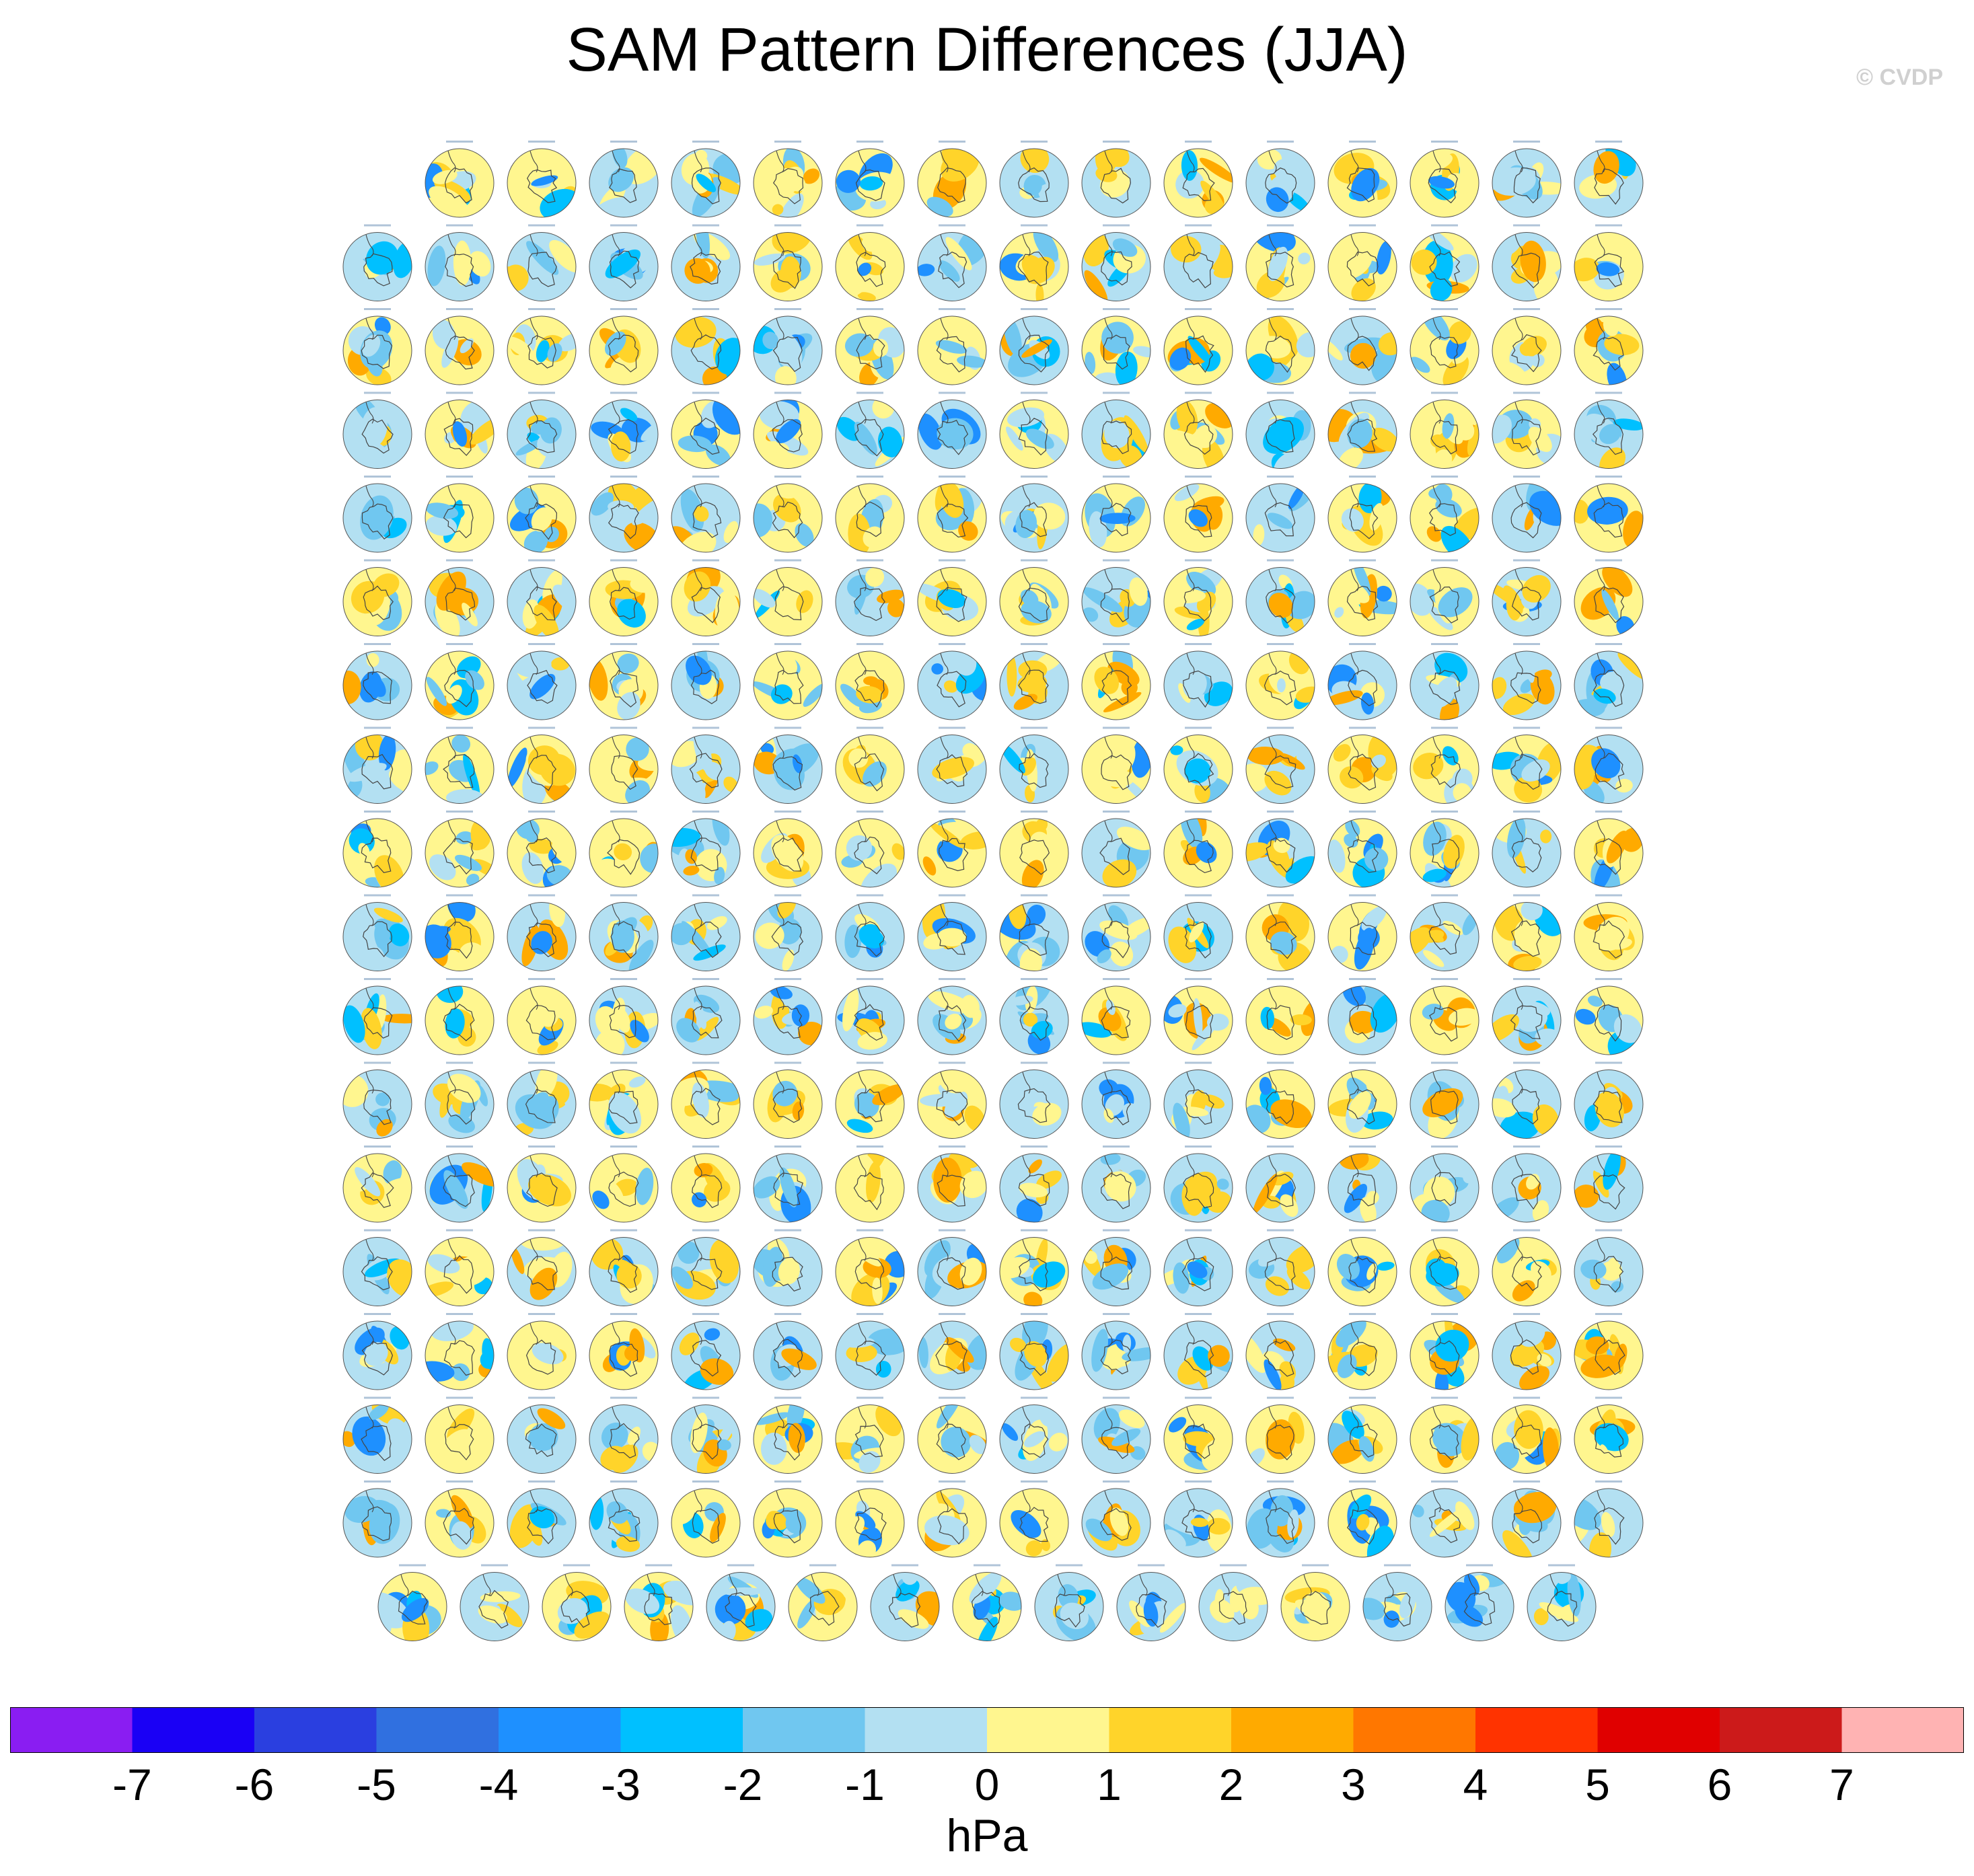 The width and height of the screenshot is (1974, 1876). I want to click on colorbar, so click(987, 1730).